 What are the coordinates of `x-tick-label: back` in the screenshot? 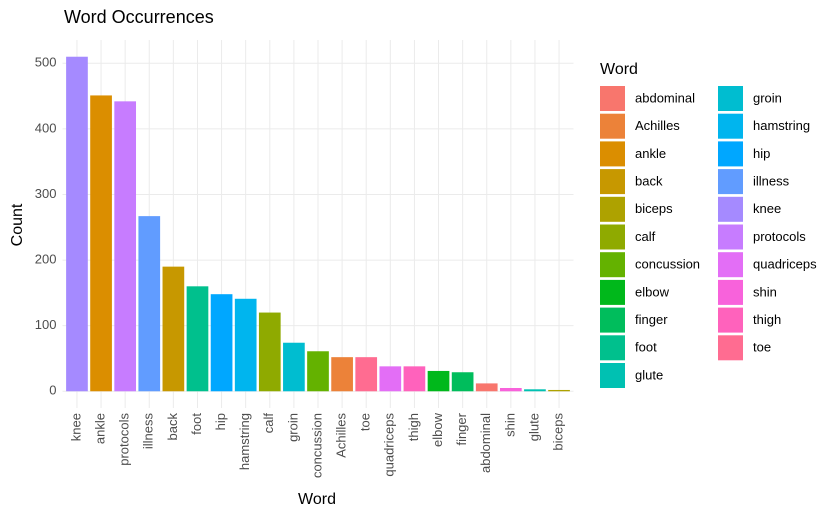 It's located at (172, 427).